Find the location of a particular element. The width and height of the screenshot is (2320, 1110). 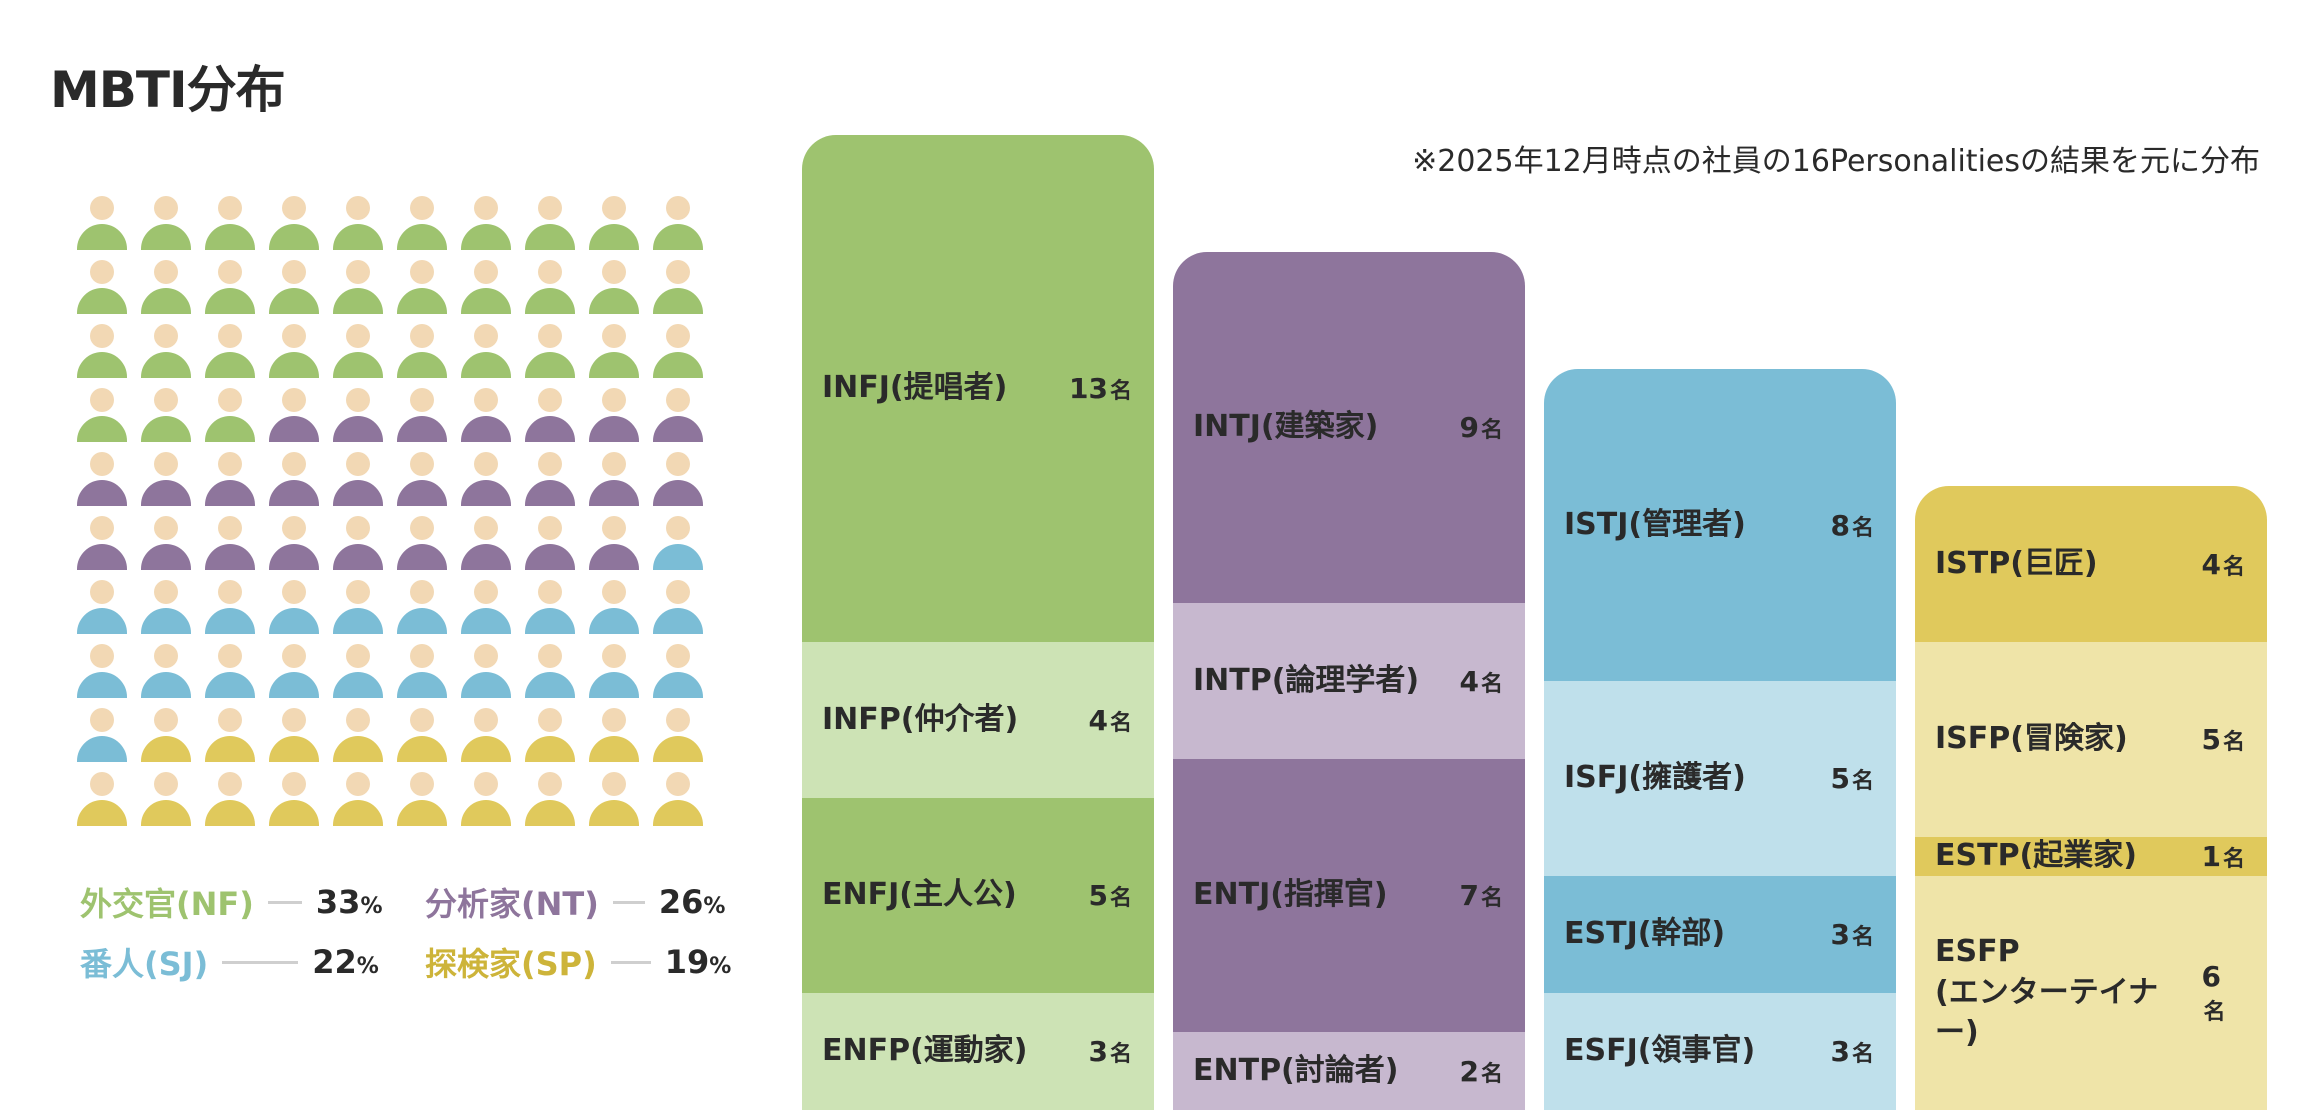

segment-label: INTJ(建築家) is located at coordinates (1286, 427).